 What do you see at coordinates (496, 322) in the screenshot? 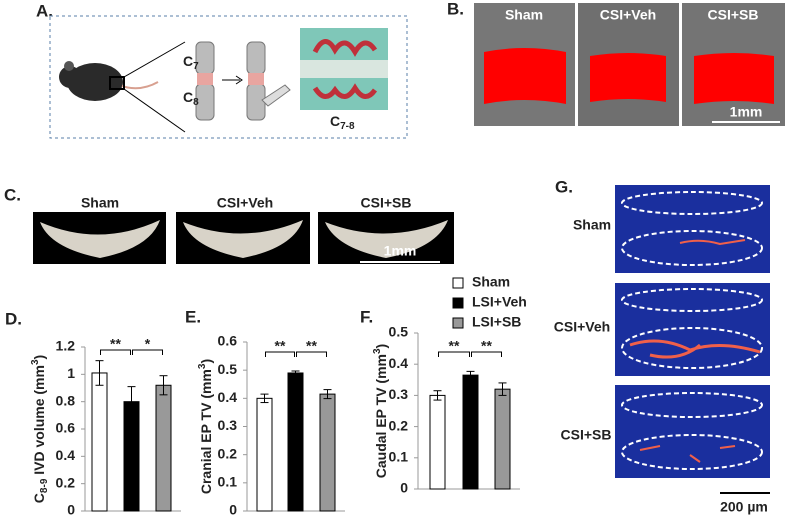
I see `legend-label: LSI+SB` at bounding box center [496, 322].